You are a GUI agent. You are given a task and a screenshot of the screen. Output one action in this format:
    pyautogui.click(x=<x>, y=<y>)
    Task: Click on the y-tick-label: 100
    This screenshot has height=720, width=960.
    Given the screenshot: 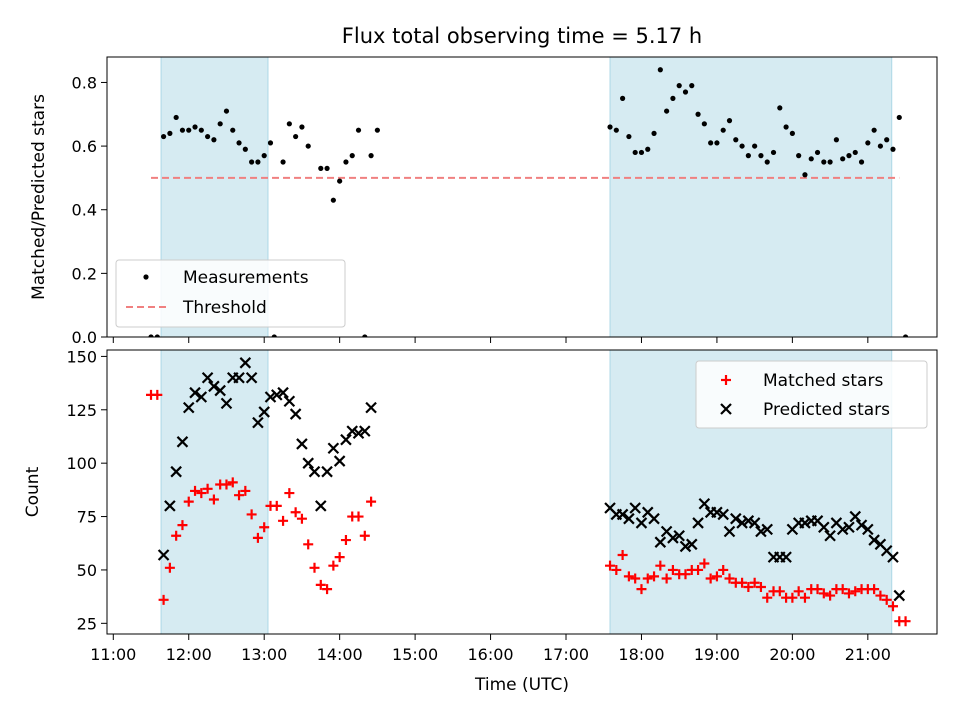 What is the action you would take?
    pyautogui.click(x=81, y=463)
    